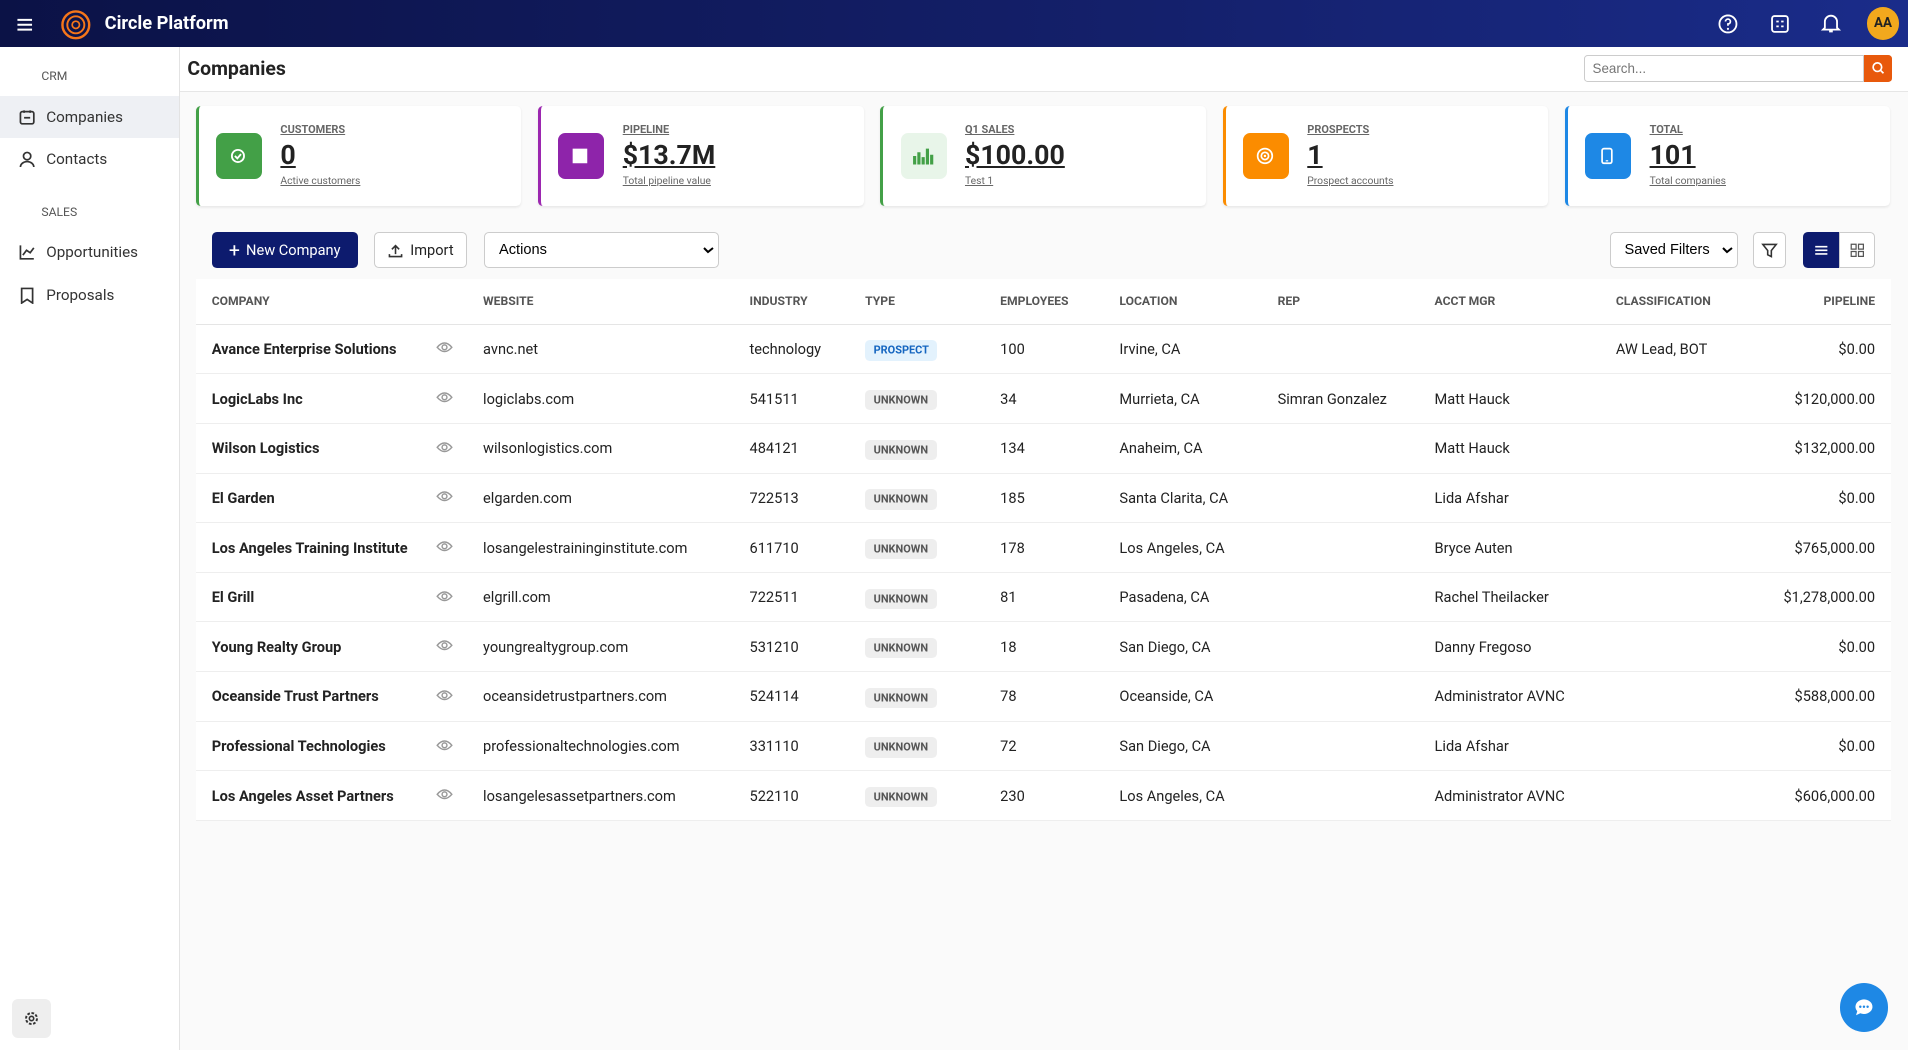 This screenshot has height=1050, width=1908. What do you see at coordinates (331, 448) in the screenshot?
I see `table-cell: Wilson Logistics` at bounding box center [331, 448].